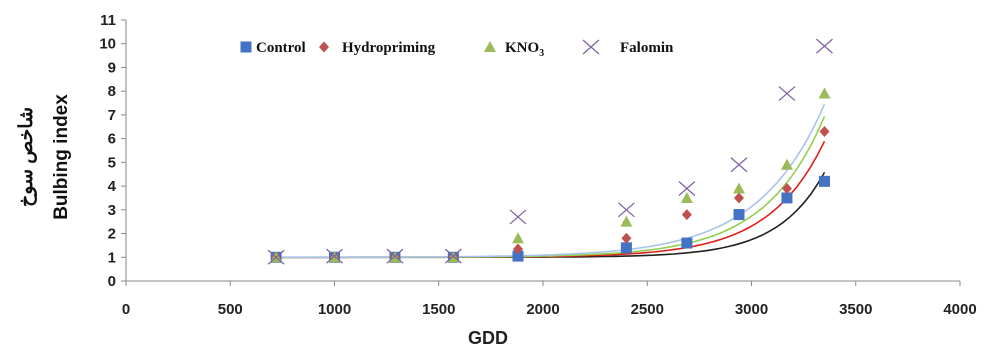 Image resolution: width=991 pixels, height=351 pixels. Describe the element at coordinates (112, 115) in the screenshot. I see `y-tick-label: 7` at that location.